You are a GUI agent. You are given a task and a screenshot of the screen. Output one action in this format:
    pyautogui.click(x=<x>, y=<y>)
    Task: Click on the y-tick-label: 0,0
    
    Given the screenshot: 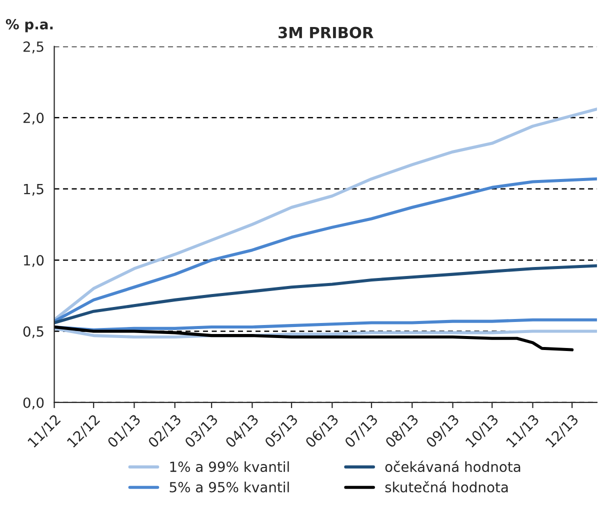 What is the action you would take?
    pyautogui.click(x=33, y=403)
    